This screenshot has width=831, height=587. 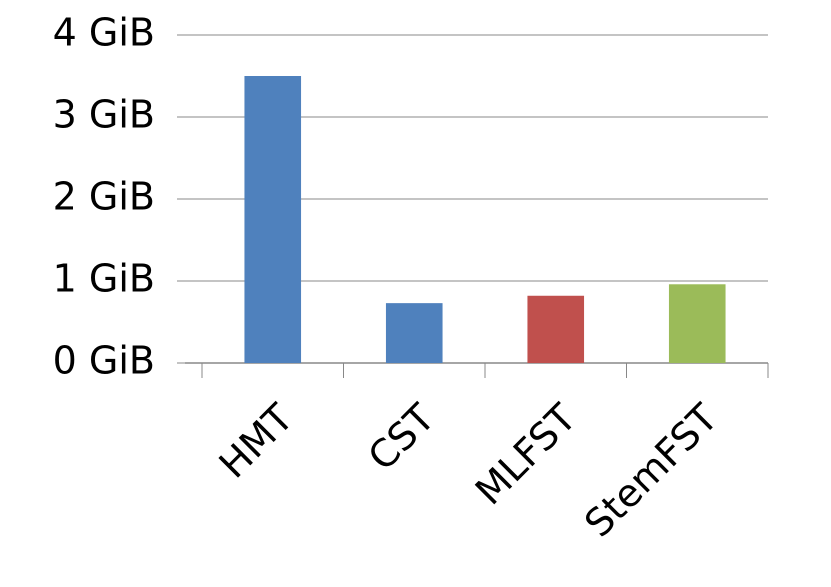 What do you see at coordinates (104, 115) in the screenshot?
I see `y-tick-label: 3 GiB` at bounding box center [104, 115].